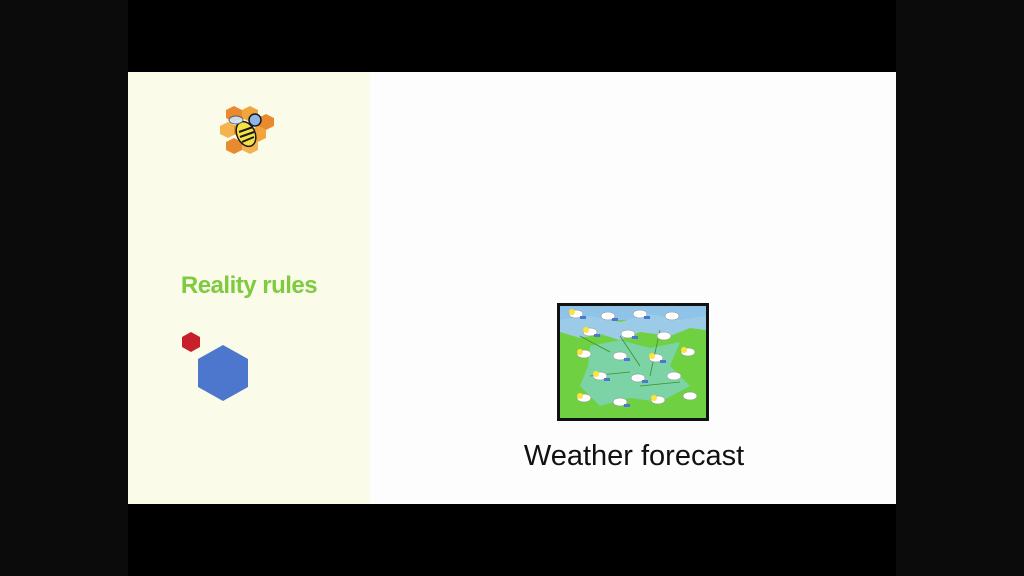  I want to click on sidebar-title: Reality rules, so click(249, 285).